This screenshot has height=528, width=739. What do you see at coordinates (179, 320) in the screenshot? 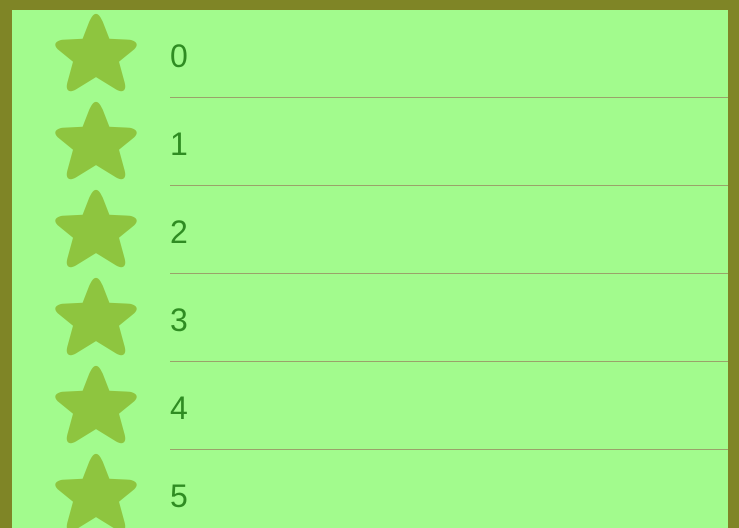
I see `list-item-label: 3` at bounding box center [179, 320].